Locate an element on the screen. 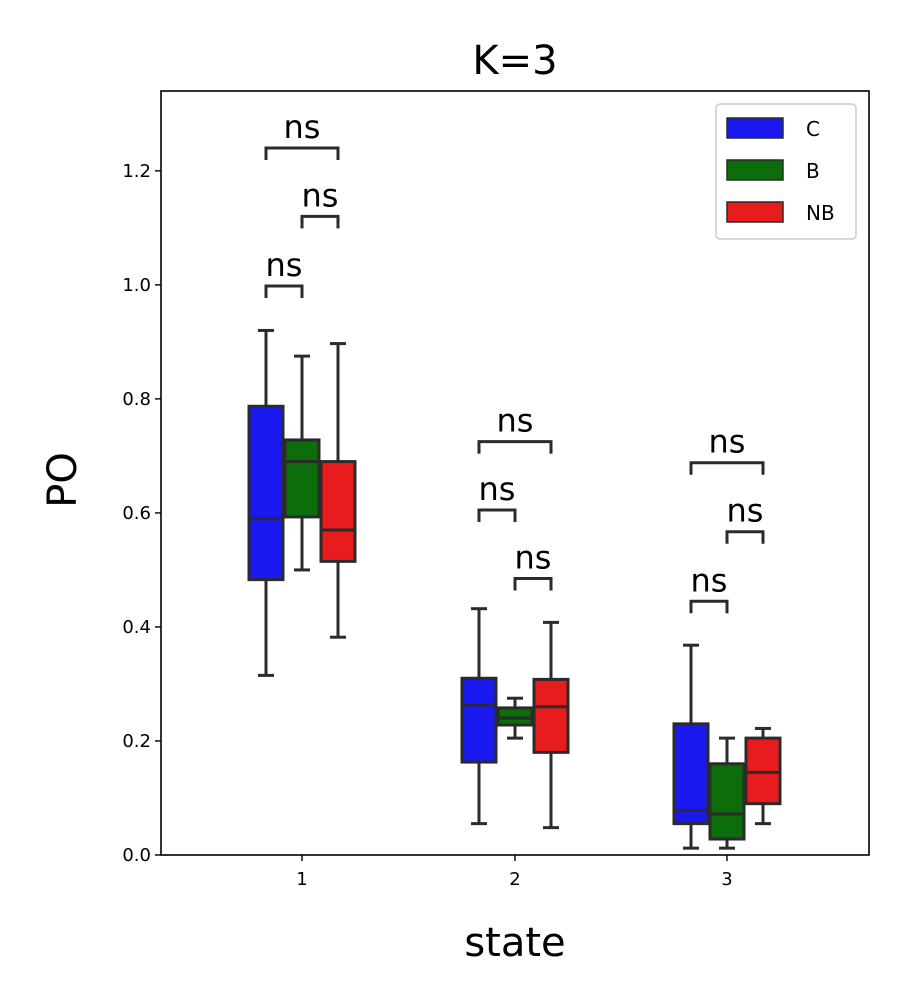 Image resolution: width=900 pixels, height=1000 pixels. y-tick-label: 1.2 is located at coordinates (136, 171).